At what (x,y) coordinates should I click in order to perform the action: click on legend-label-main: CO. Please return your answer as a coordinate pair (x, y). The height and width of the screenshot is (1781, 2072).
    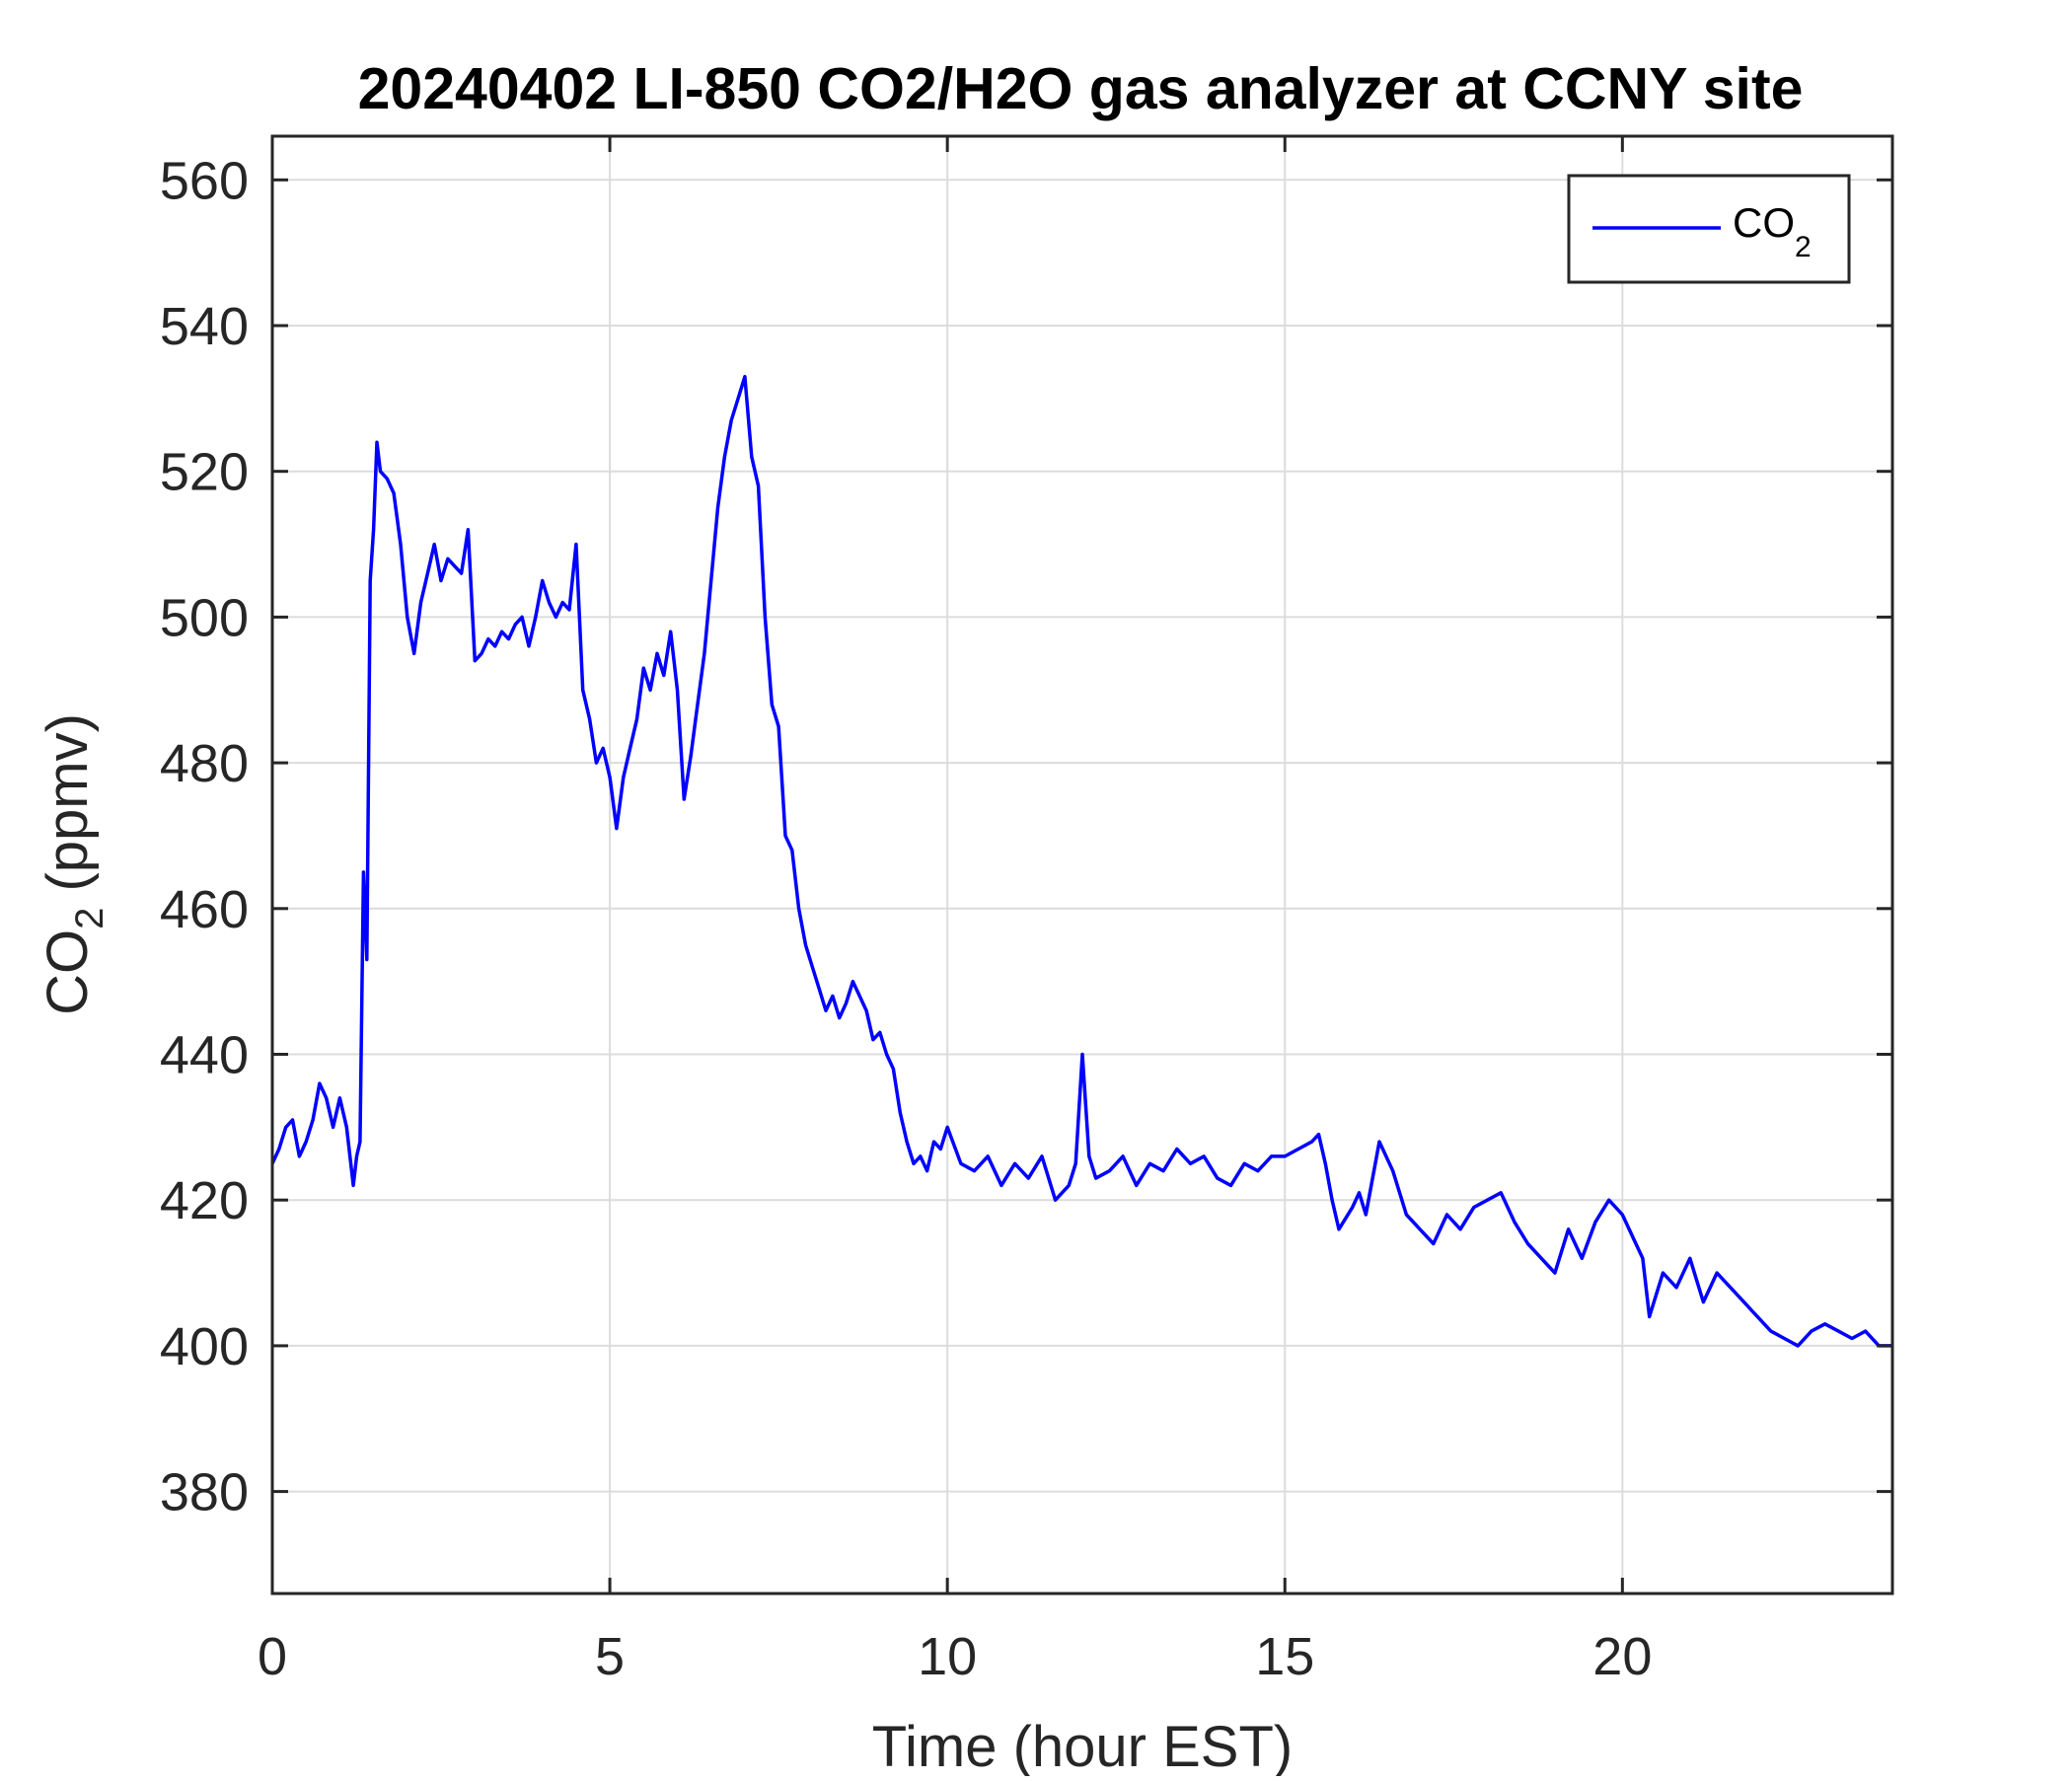
    Looking at the image, I should click on (1764, 222).